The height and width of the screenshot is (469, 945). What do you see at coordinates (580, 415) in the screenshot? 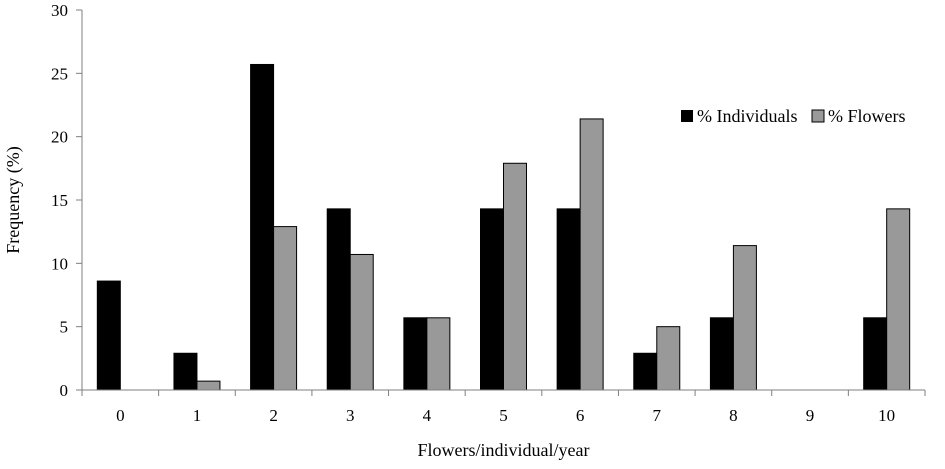
I see `x-tick-label: 6` at bounding box center [580, 415].